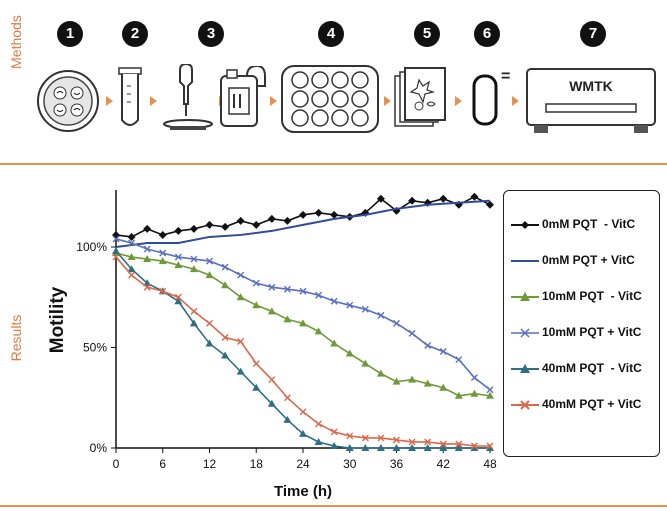 The image size is (667, 511). Describe the element at coordinates (591, 86) in the screenshot. I see `device-label: WMTK` at that location.